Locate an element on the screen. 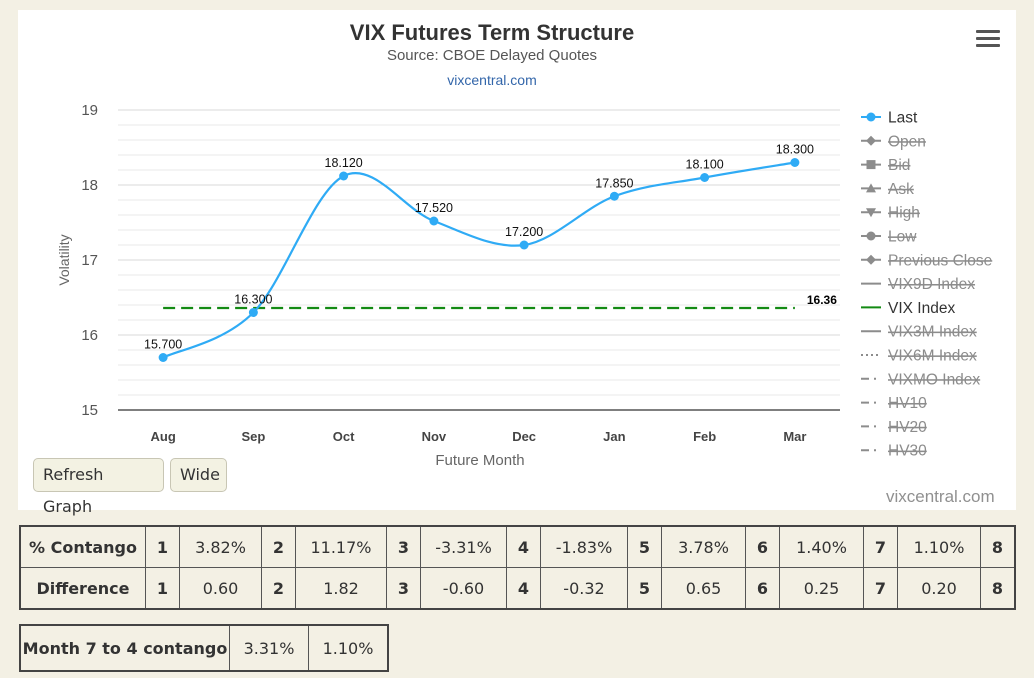 This screenshot has width=1034, height=678. watermark: vixcentral.com is located at coordinates (940, 496).